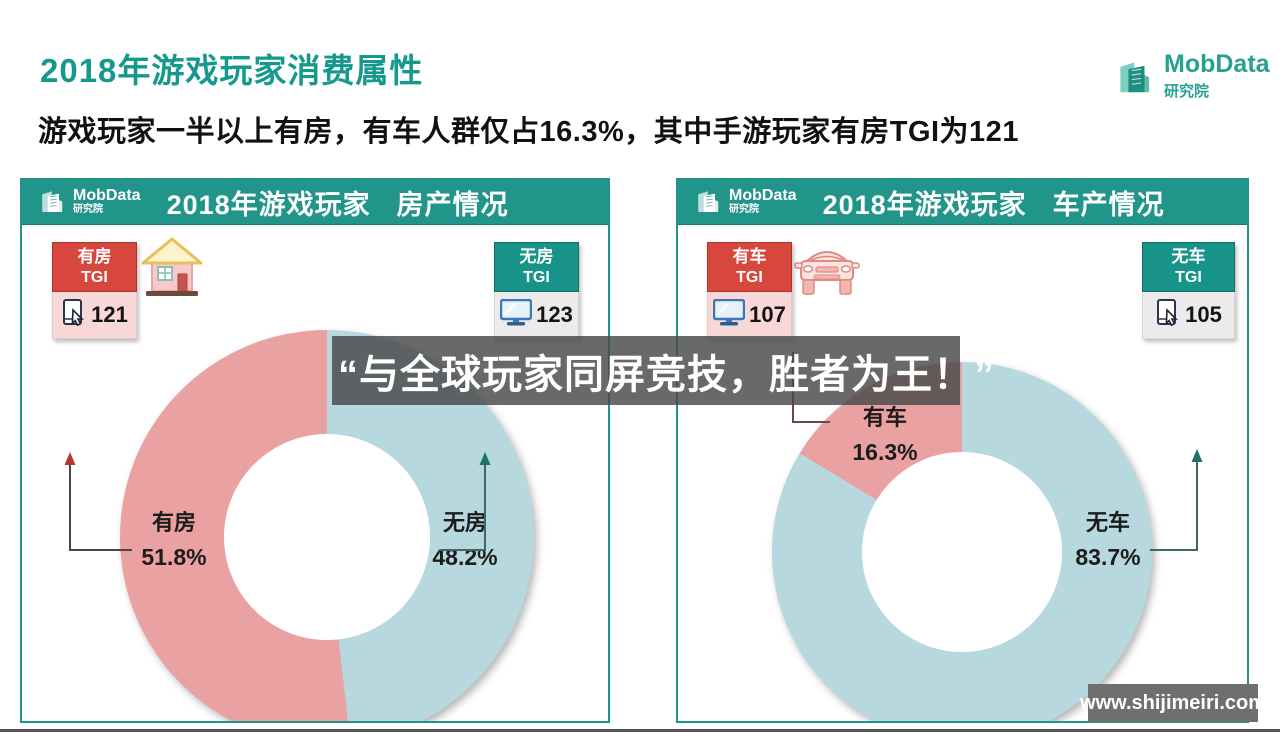 The width and height of the screenshot is (1280, 732). I want to click on no-car-tgi-value-box: 105, so click(1188, 315).